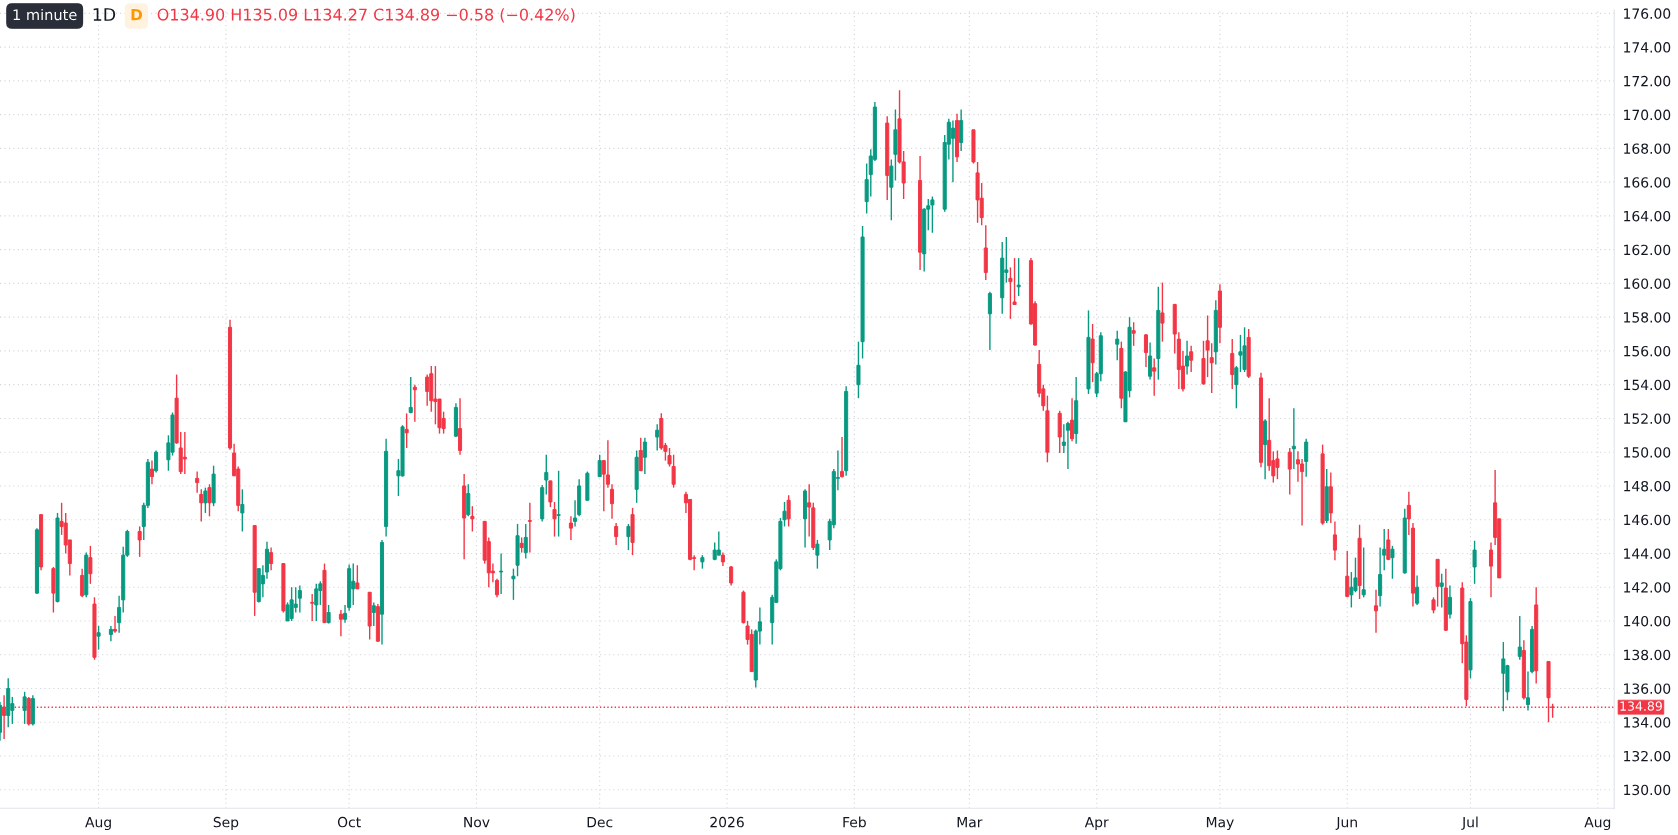  I want to click on x-tick-label: Jun, so click(1346, 823).